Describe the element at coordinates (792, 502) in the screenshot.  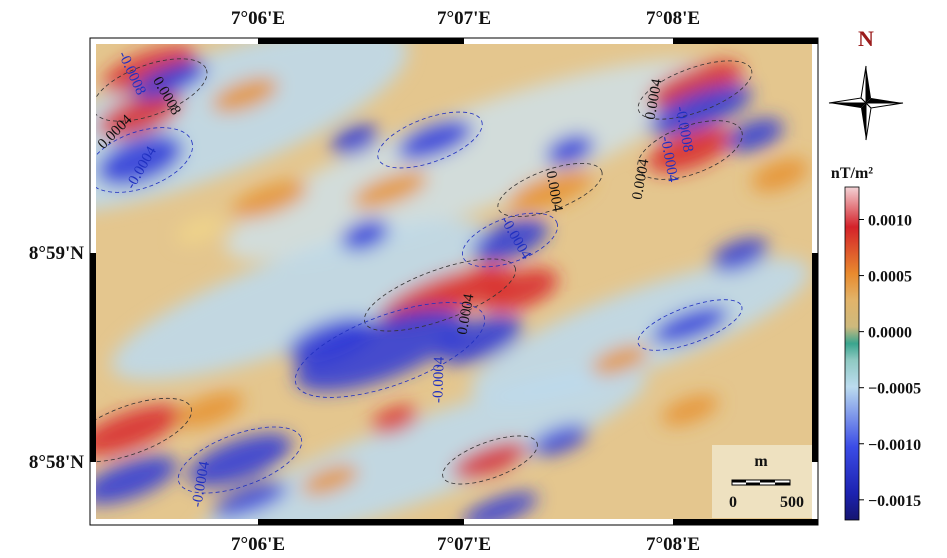
I see `scale-label: 500` at that location.